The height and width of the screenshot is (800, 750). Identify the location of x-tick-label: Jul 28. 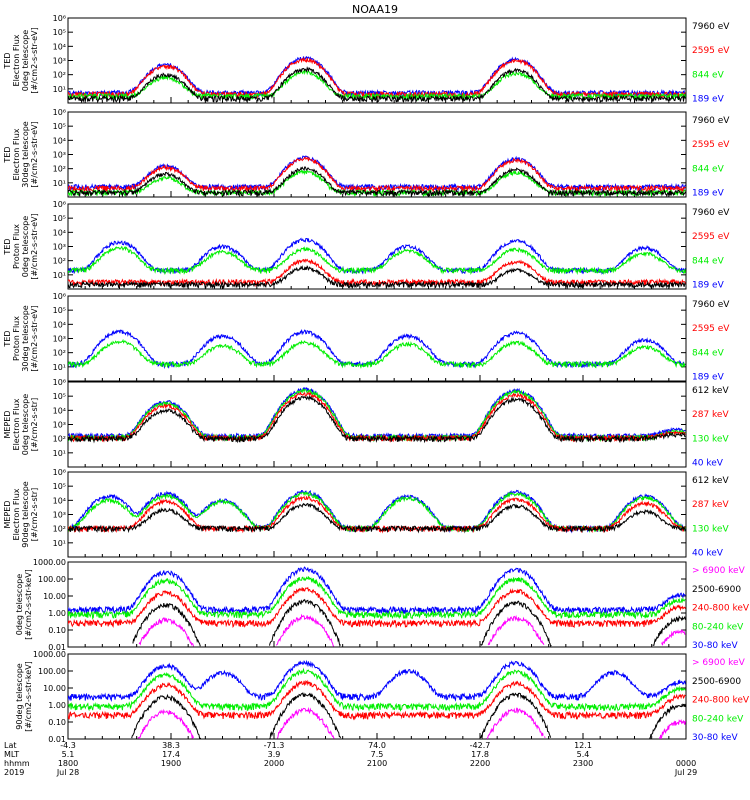
(67, 772).